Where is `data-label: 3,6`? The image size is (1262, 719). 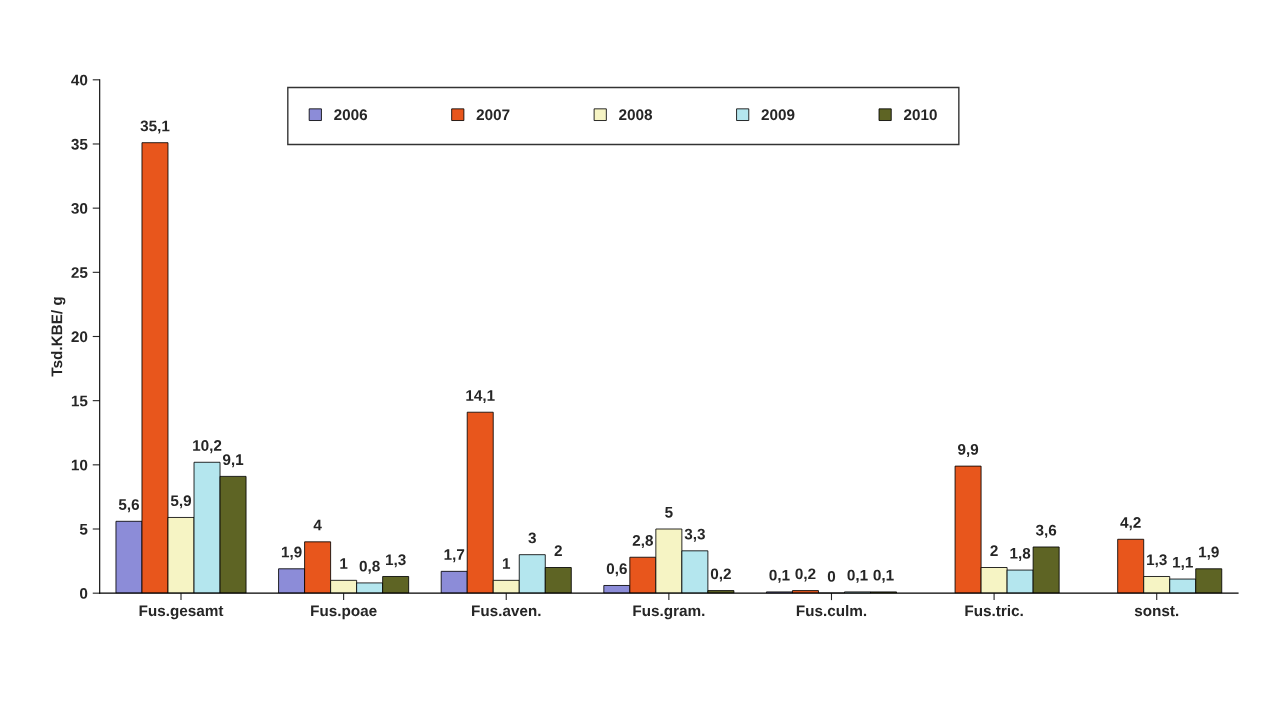
data-label: 3,6 is located at coordinates (1046, 531).